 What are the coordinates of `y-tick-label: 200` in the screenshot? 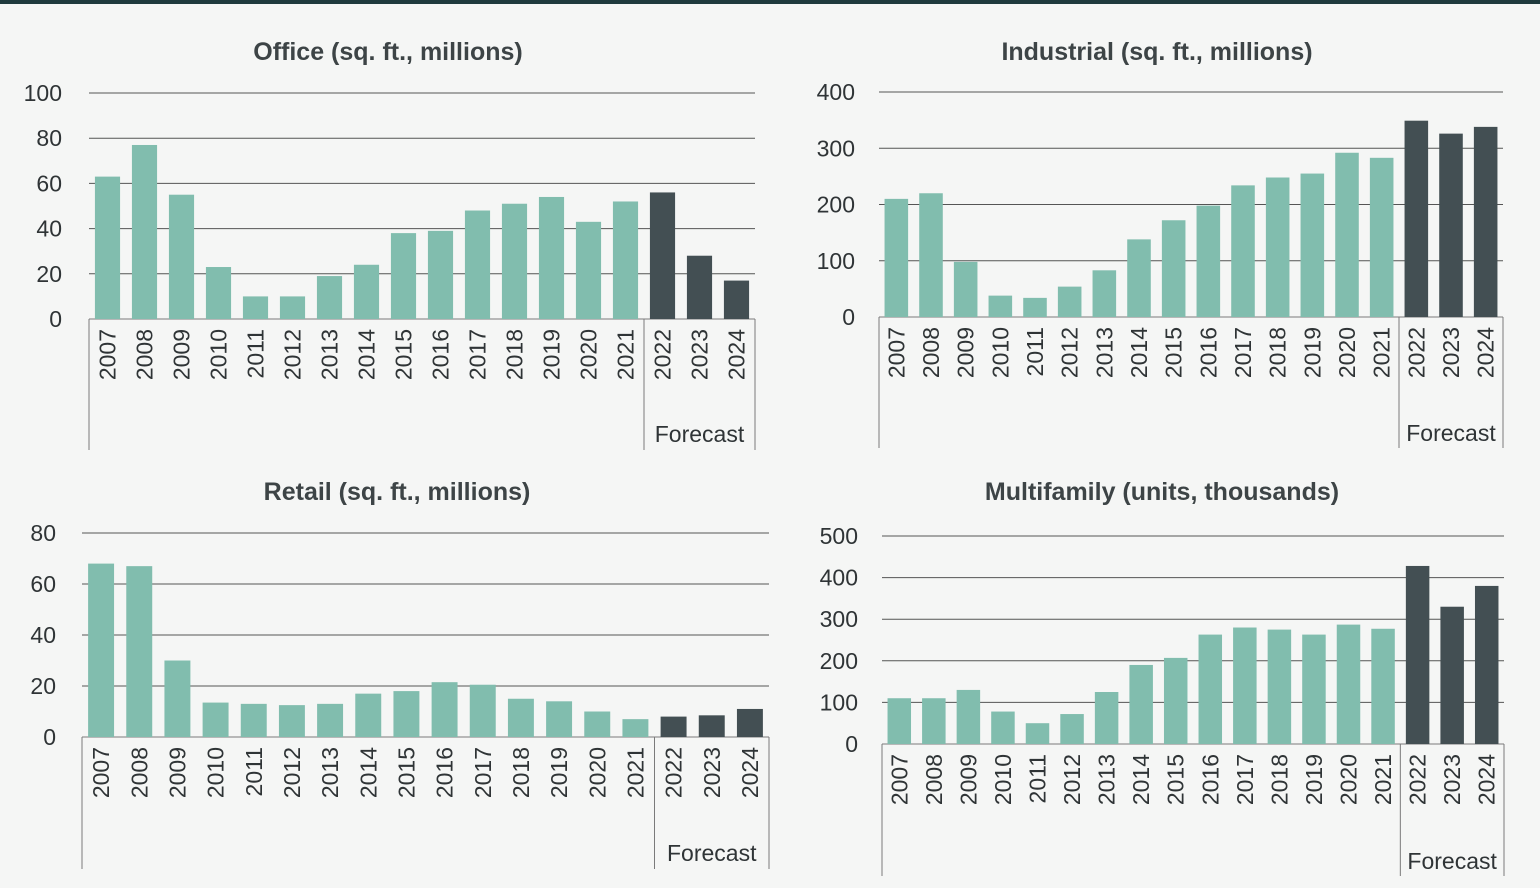 It's located at (836, 205).